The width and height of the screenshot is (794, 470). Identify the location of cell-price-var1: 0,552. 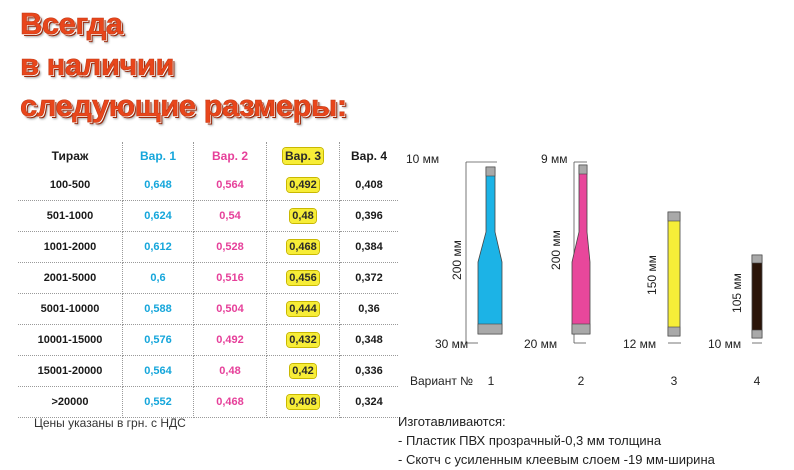
(158, 402).